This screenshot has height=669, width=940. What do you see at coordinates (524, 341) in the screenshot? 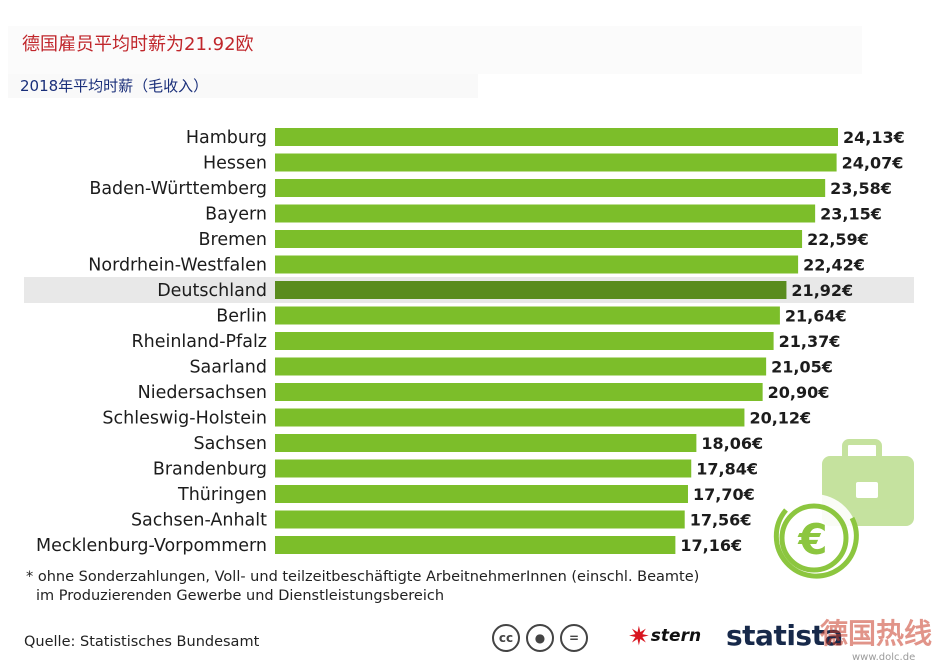
I see `bar-rheinland-pfalz` at bounding box center [524, 341].